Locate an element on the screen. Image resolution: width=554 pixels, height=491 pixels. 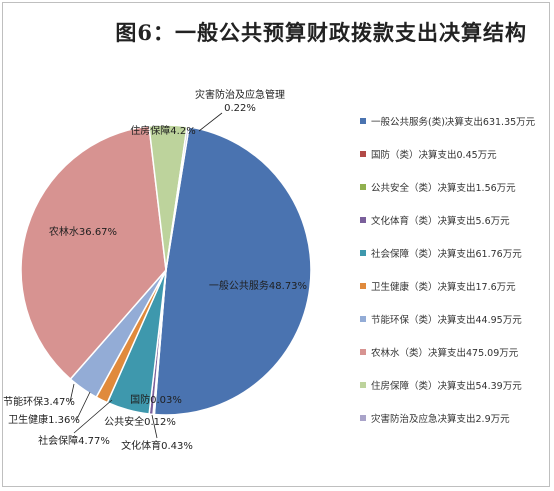
legend-item-public-security: 公共安全（类）决算支出1.56万元 is located at coordinates (438, 187).